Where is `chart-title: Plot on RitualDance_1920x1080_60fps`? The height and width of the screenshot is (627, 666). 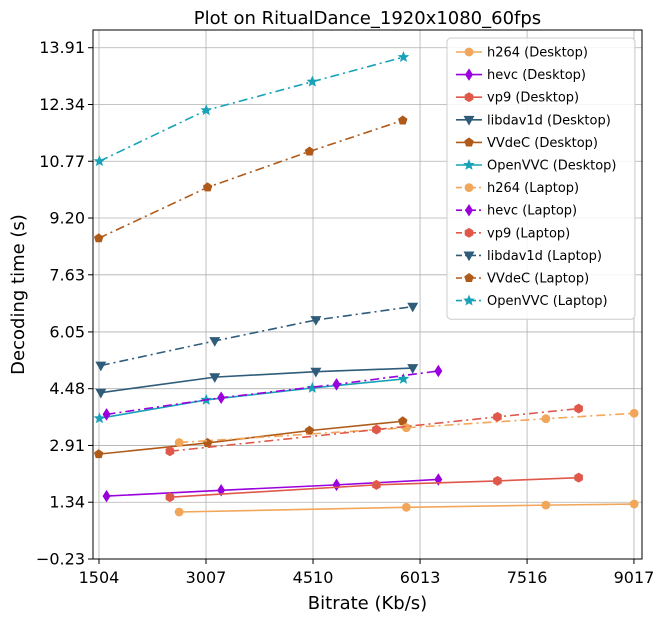 chart-title: Plot on RitualDance_1920x1080_60fps is located at coordinates (367, 18).